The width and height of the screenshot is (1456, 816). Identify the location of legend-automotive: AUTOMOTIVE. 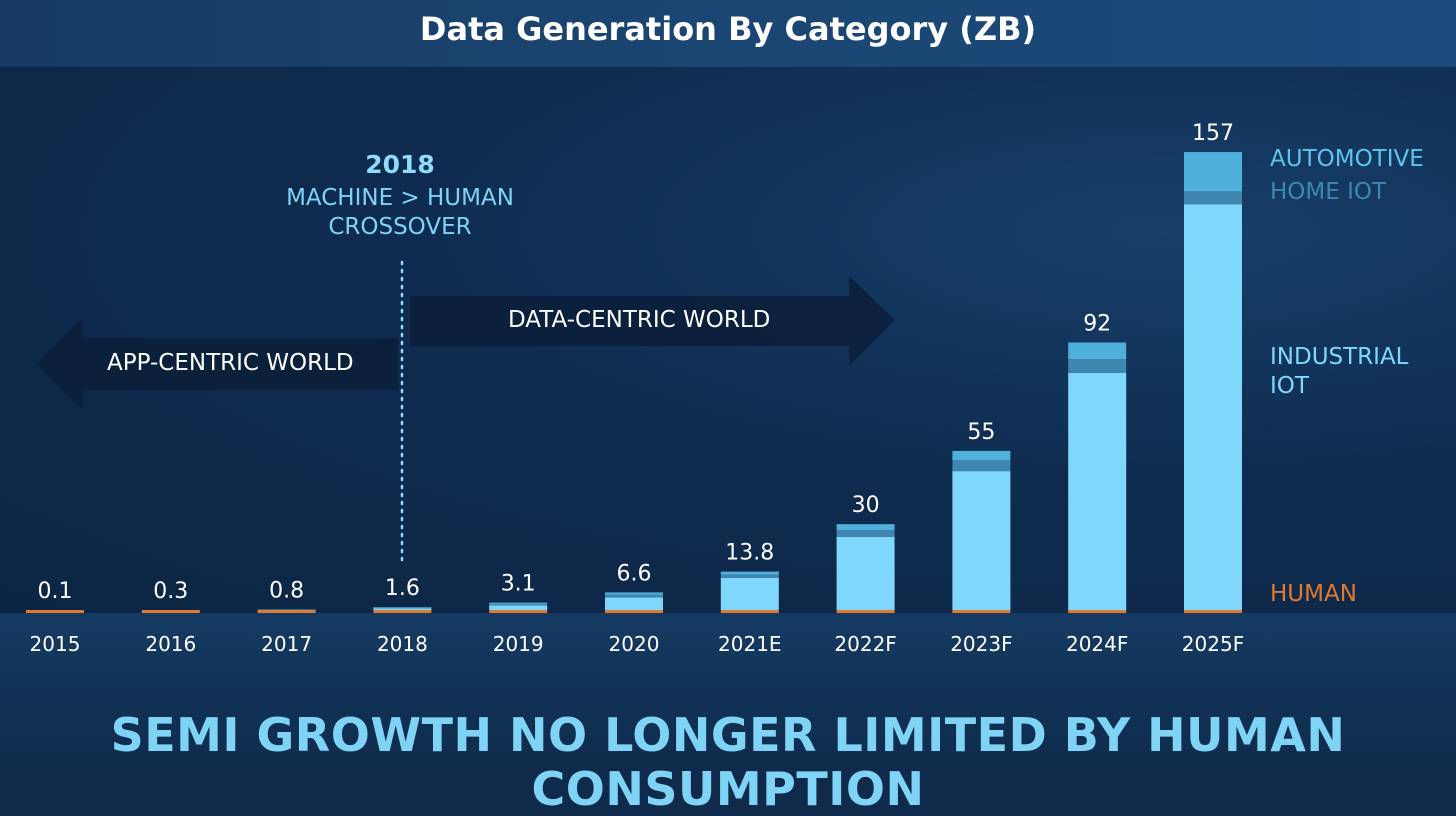
(1347, 159).